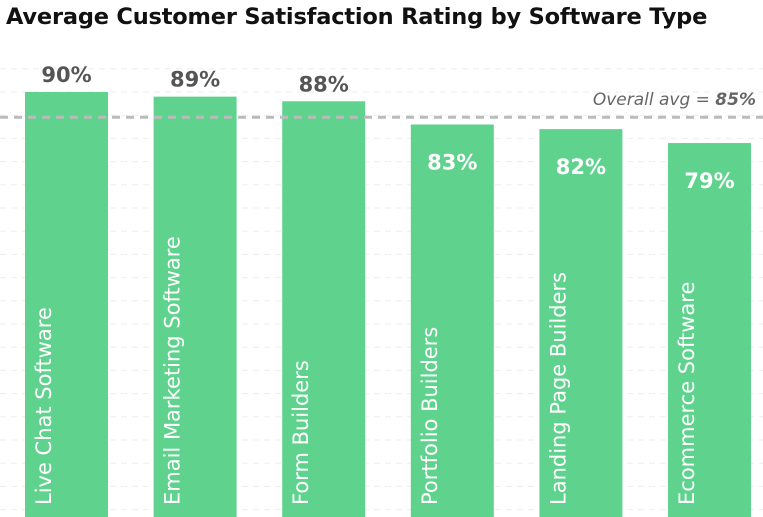 The image size is (763, 517). I want to click on data-label: 88%, so click(324, 84).